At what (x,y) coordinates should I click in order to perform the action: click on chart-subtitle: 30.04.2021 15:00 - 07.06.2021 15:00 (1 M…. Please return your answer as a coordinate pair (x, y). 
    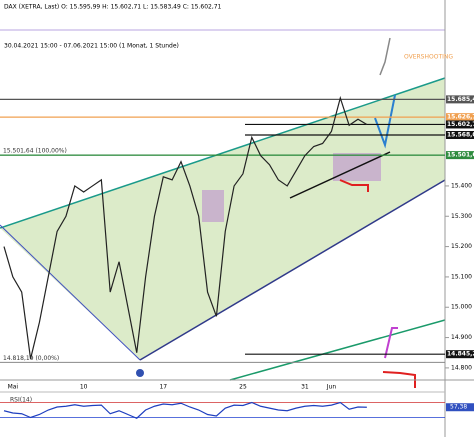
    Looking at the image, I should click on (91, 46).